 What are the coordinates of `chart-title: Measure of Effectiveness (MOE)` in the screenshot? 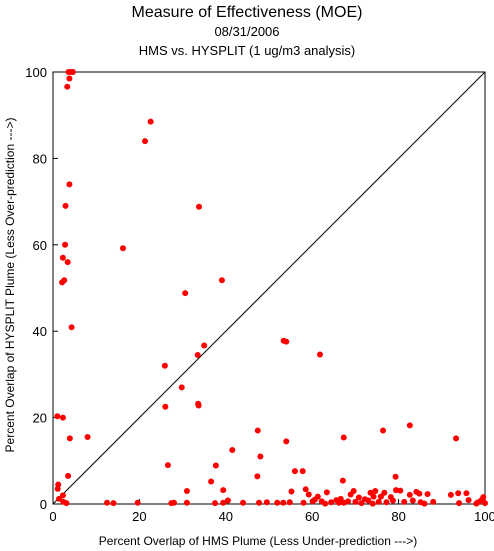 It's located at (247, 12).